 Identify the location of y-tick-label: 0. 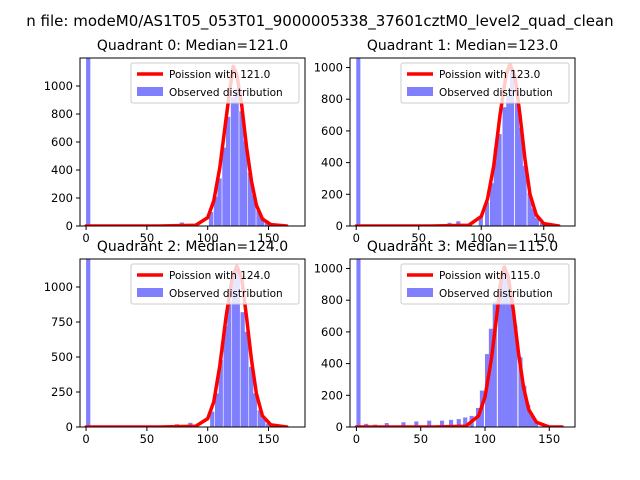
(339, 427).